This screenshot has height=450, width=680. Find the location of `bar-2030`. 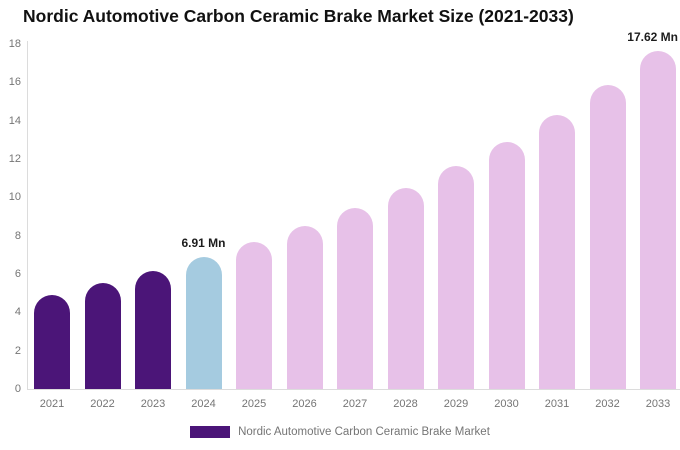

bar-2030 is located at coordinates (506, 265).